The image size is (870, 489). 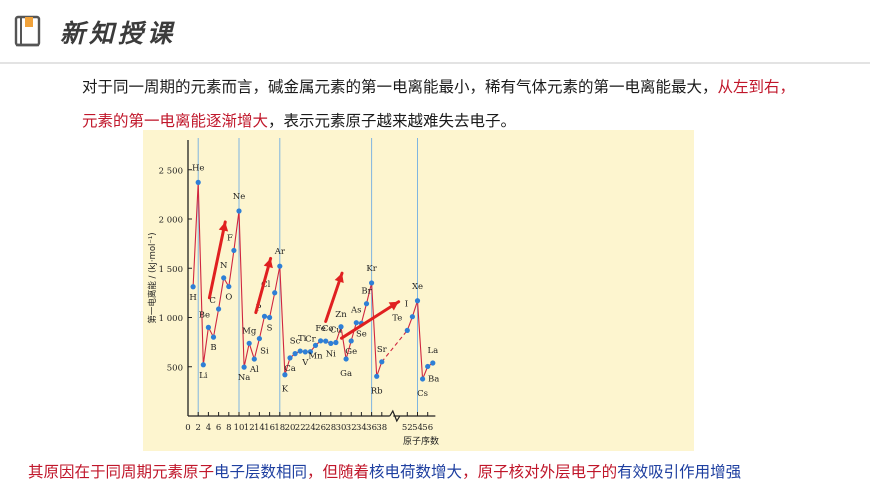 What do you see at coordinates (193, 287) in the screenshot?
I see `data-point-H` at bounding box center [193, 287].